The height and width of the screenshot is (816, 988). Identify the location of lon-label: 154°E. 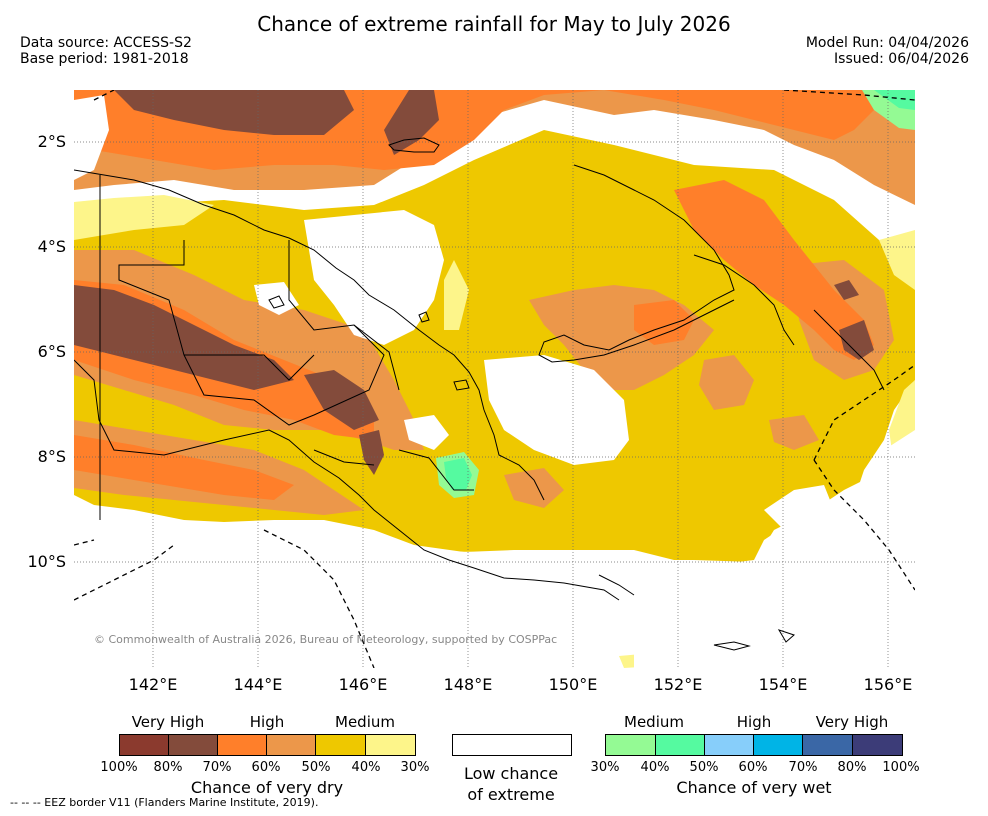
(783, 684).